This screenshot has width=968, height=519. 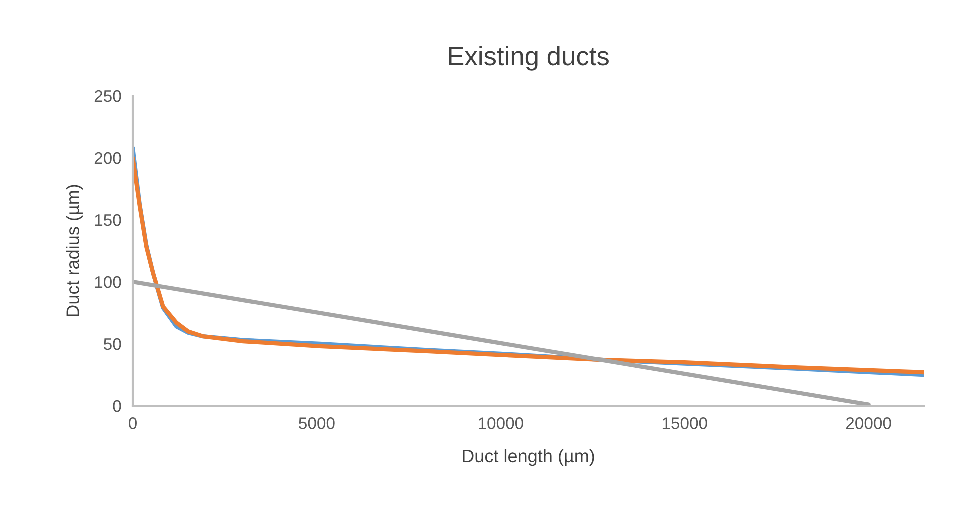 What do you see at coordinates (685, 424) in the screenshot?
I see `x-tick-label: 15000` at bounding box center [685, 424].